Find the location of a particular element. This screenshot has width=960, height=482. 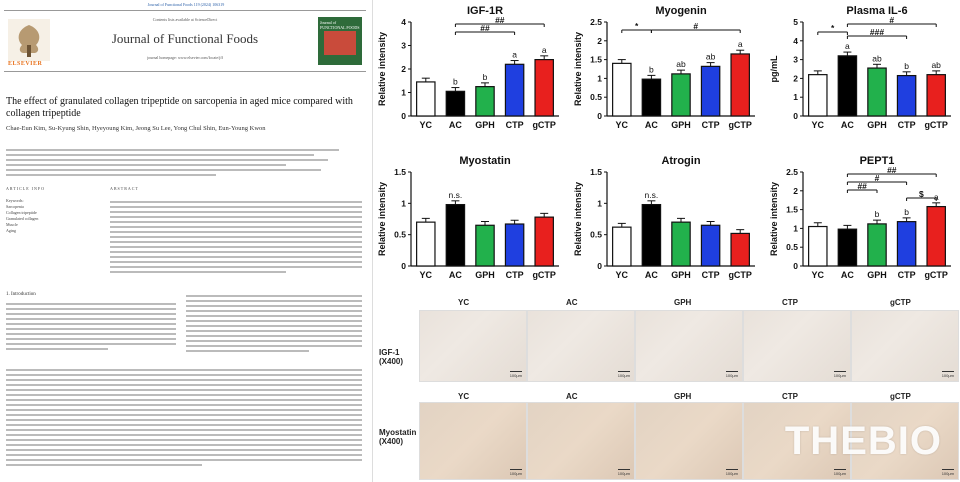

keyword-item: Granulated collagen is located at coordinates (22, 218).